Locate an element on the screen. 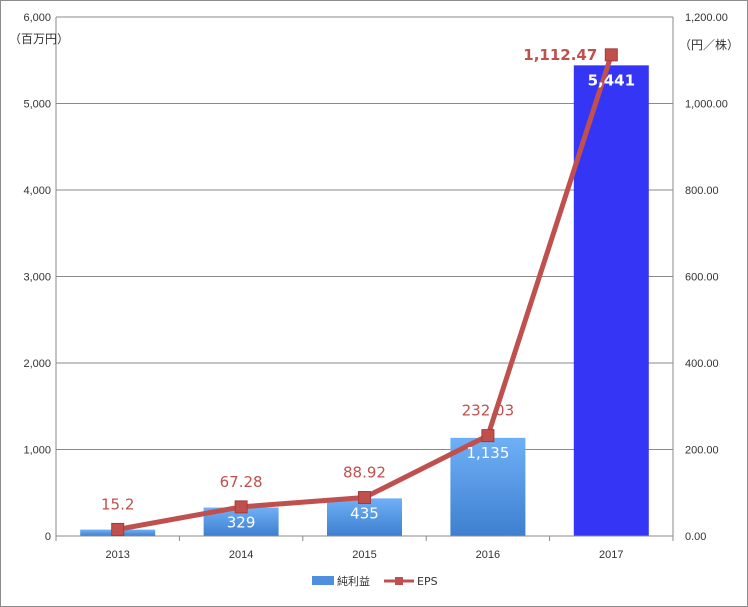  right-tick-label: 0.00 is located at coordinates (695, 537).